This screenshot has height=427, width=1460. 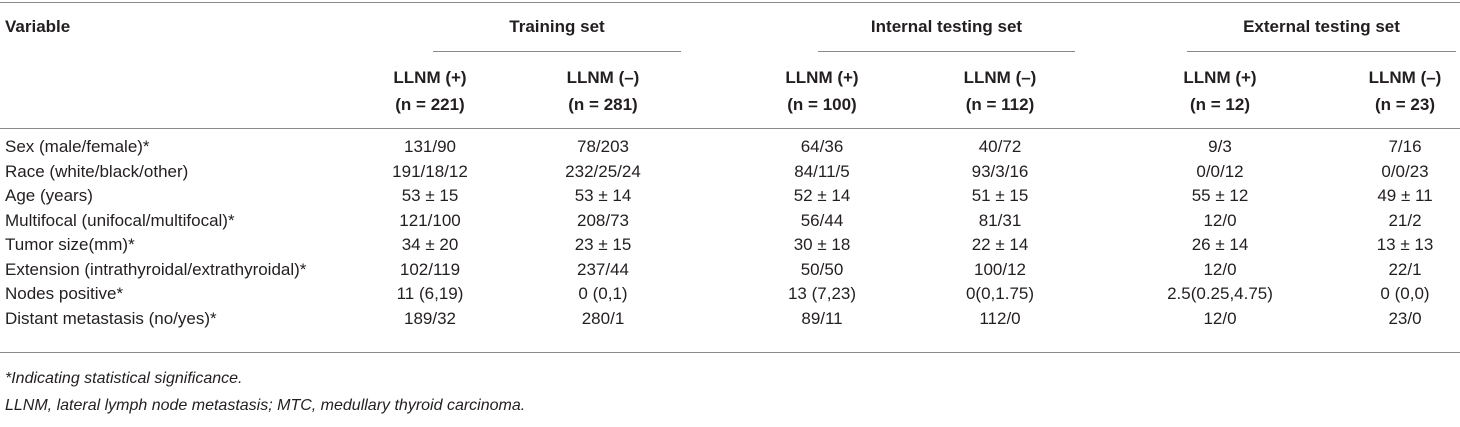 I want to click on cell: 208/73, so click(x=603, y=220).